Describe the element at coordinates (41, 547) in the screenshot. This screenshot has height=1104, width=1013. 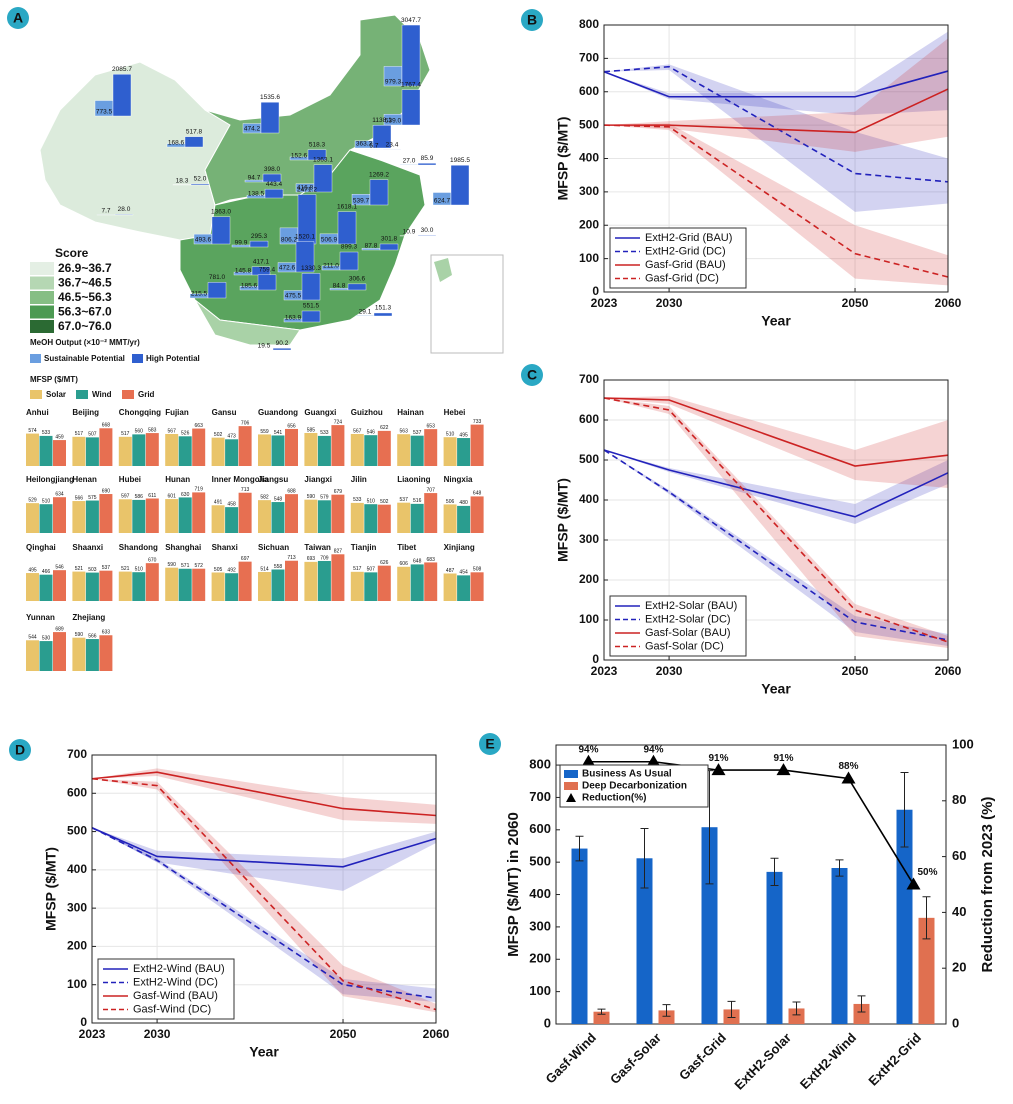
I see `province-name: Qinghai` at that location.